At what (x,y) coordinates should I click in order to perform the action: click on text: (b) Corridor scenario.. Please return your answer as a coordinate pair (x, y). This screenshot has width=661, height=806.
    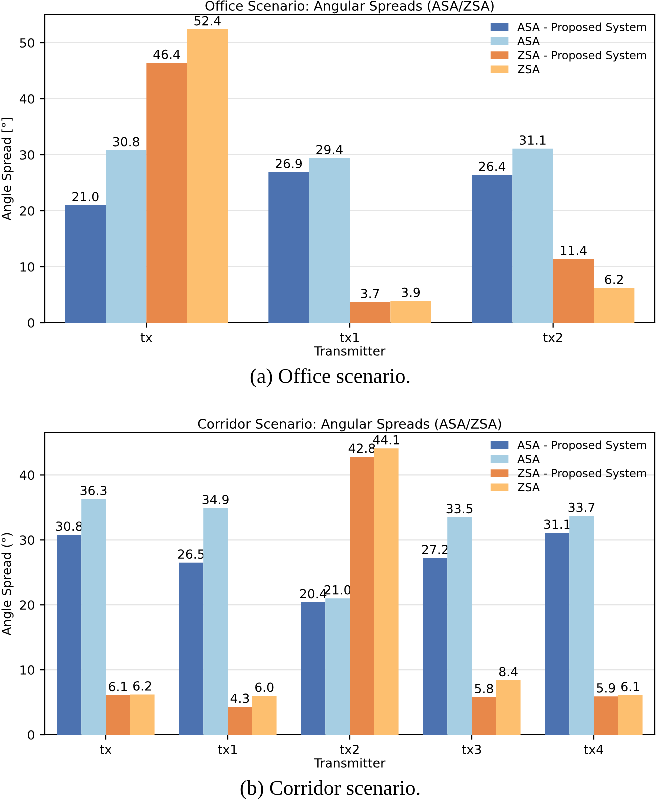
    Looking at the image, I should click on (330, 790).